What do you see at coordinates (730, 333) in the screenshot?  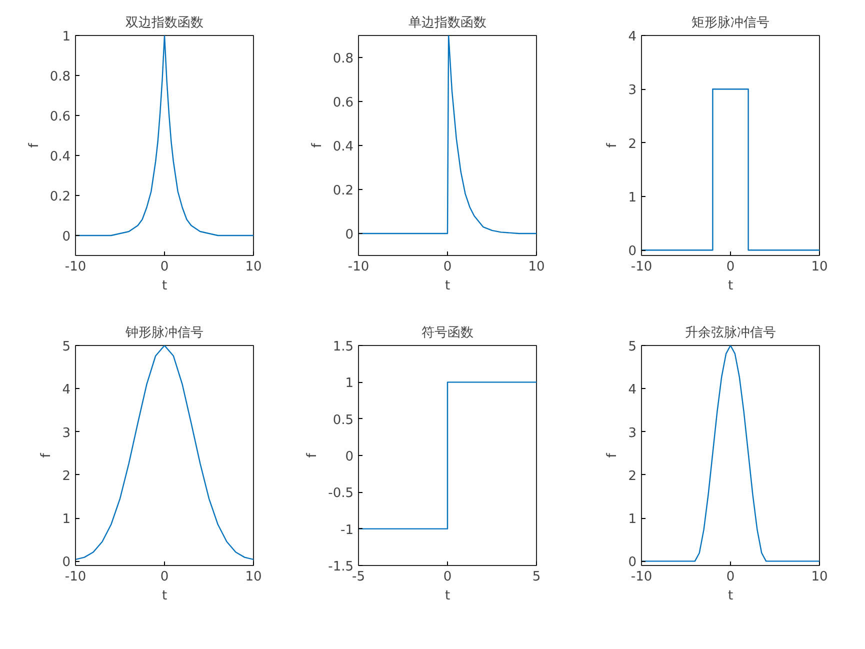 I see `chart-title: 升余弦脉冲信号` at bounding box center [730, 333].